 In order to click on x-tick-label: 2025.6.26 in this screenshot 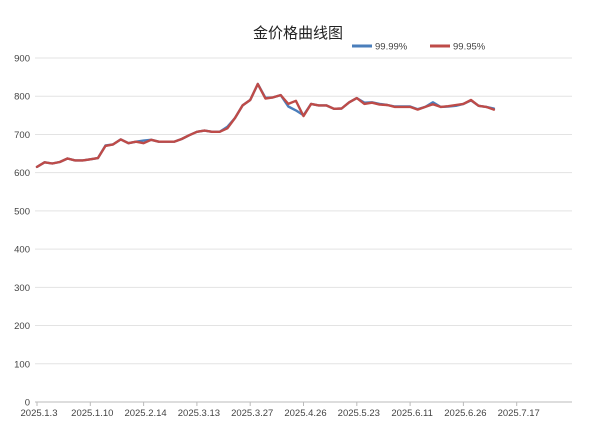, I will do `click(465, 413)`.